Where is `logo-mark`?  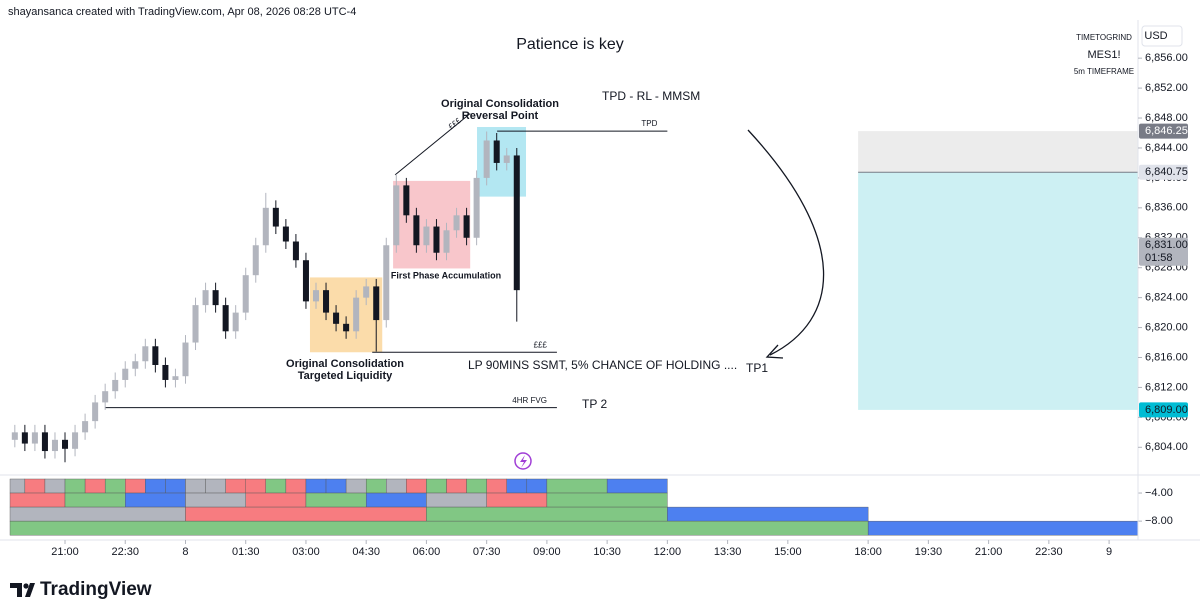 logo-mark is located at coordinates (26, 586).